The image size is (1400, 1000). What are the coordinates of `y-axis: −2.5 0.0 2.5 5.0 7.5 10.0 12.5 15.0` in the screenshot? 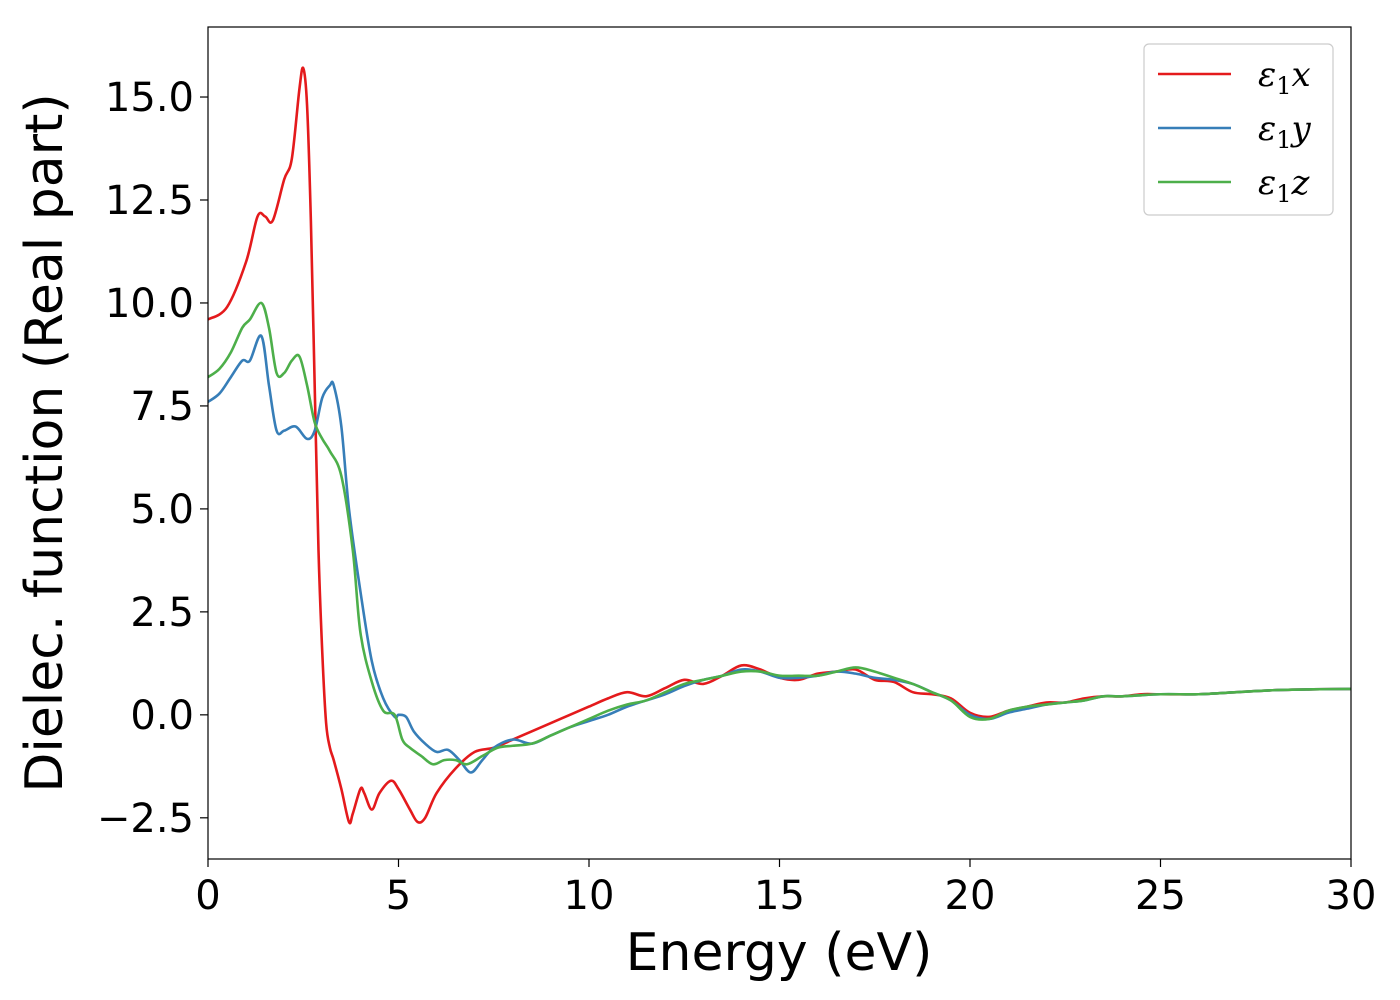 It's located at (152, 458).